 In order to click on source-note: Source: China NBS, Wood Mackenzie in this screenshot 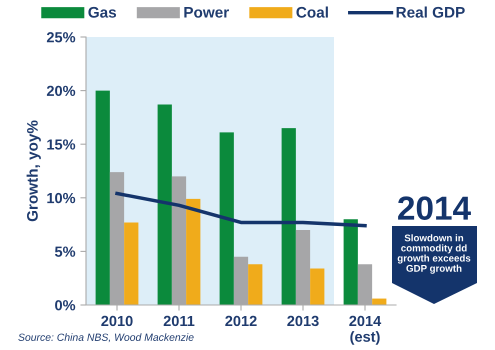, I will do `click(106, 337)`.